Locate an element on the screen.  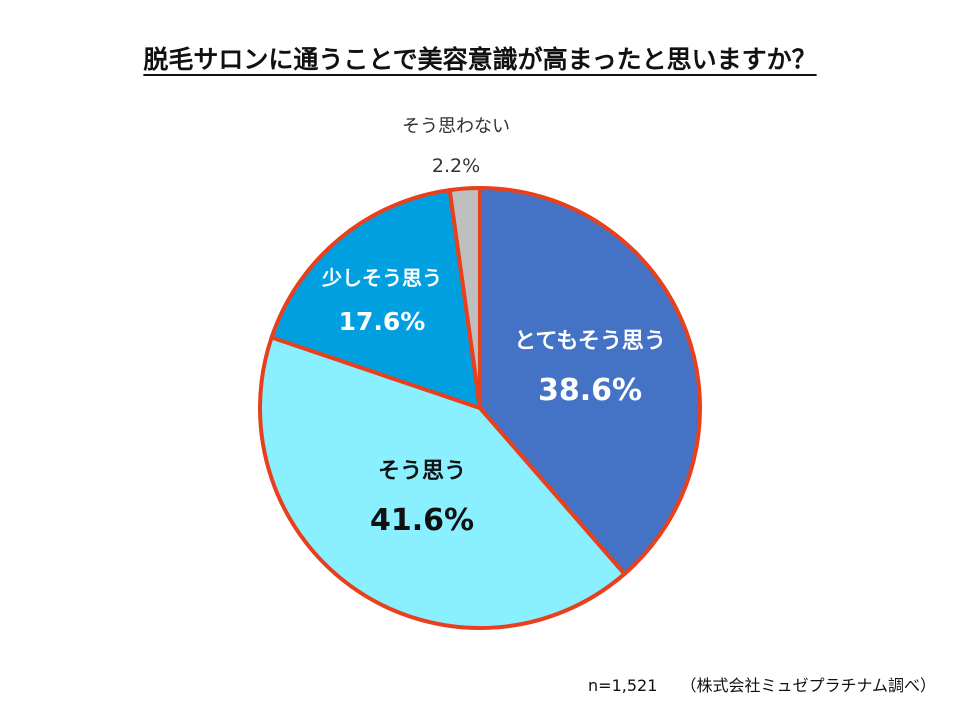
slice-value-2: 41.6% is located at coordinates (422, 520).